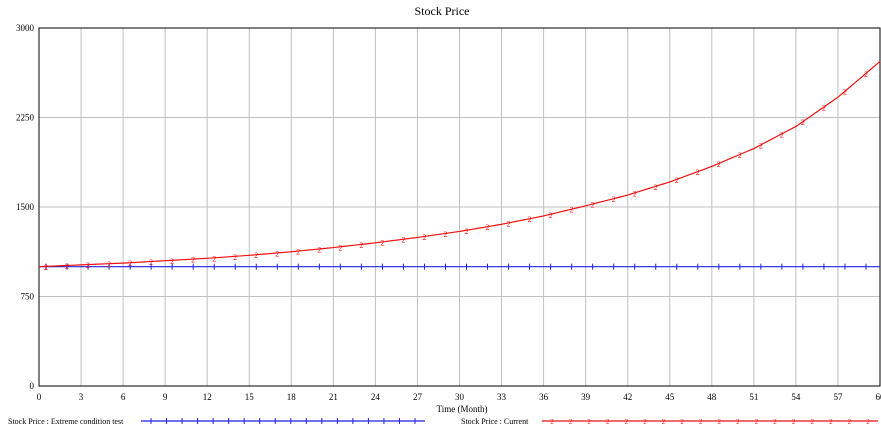 The height and width of the screenshot is (432, 881). What do you see at coordinates (670, 397) in the screenshot?
I see `x-tick-label: 45` at bounding box center [670, 397].